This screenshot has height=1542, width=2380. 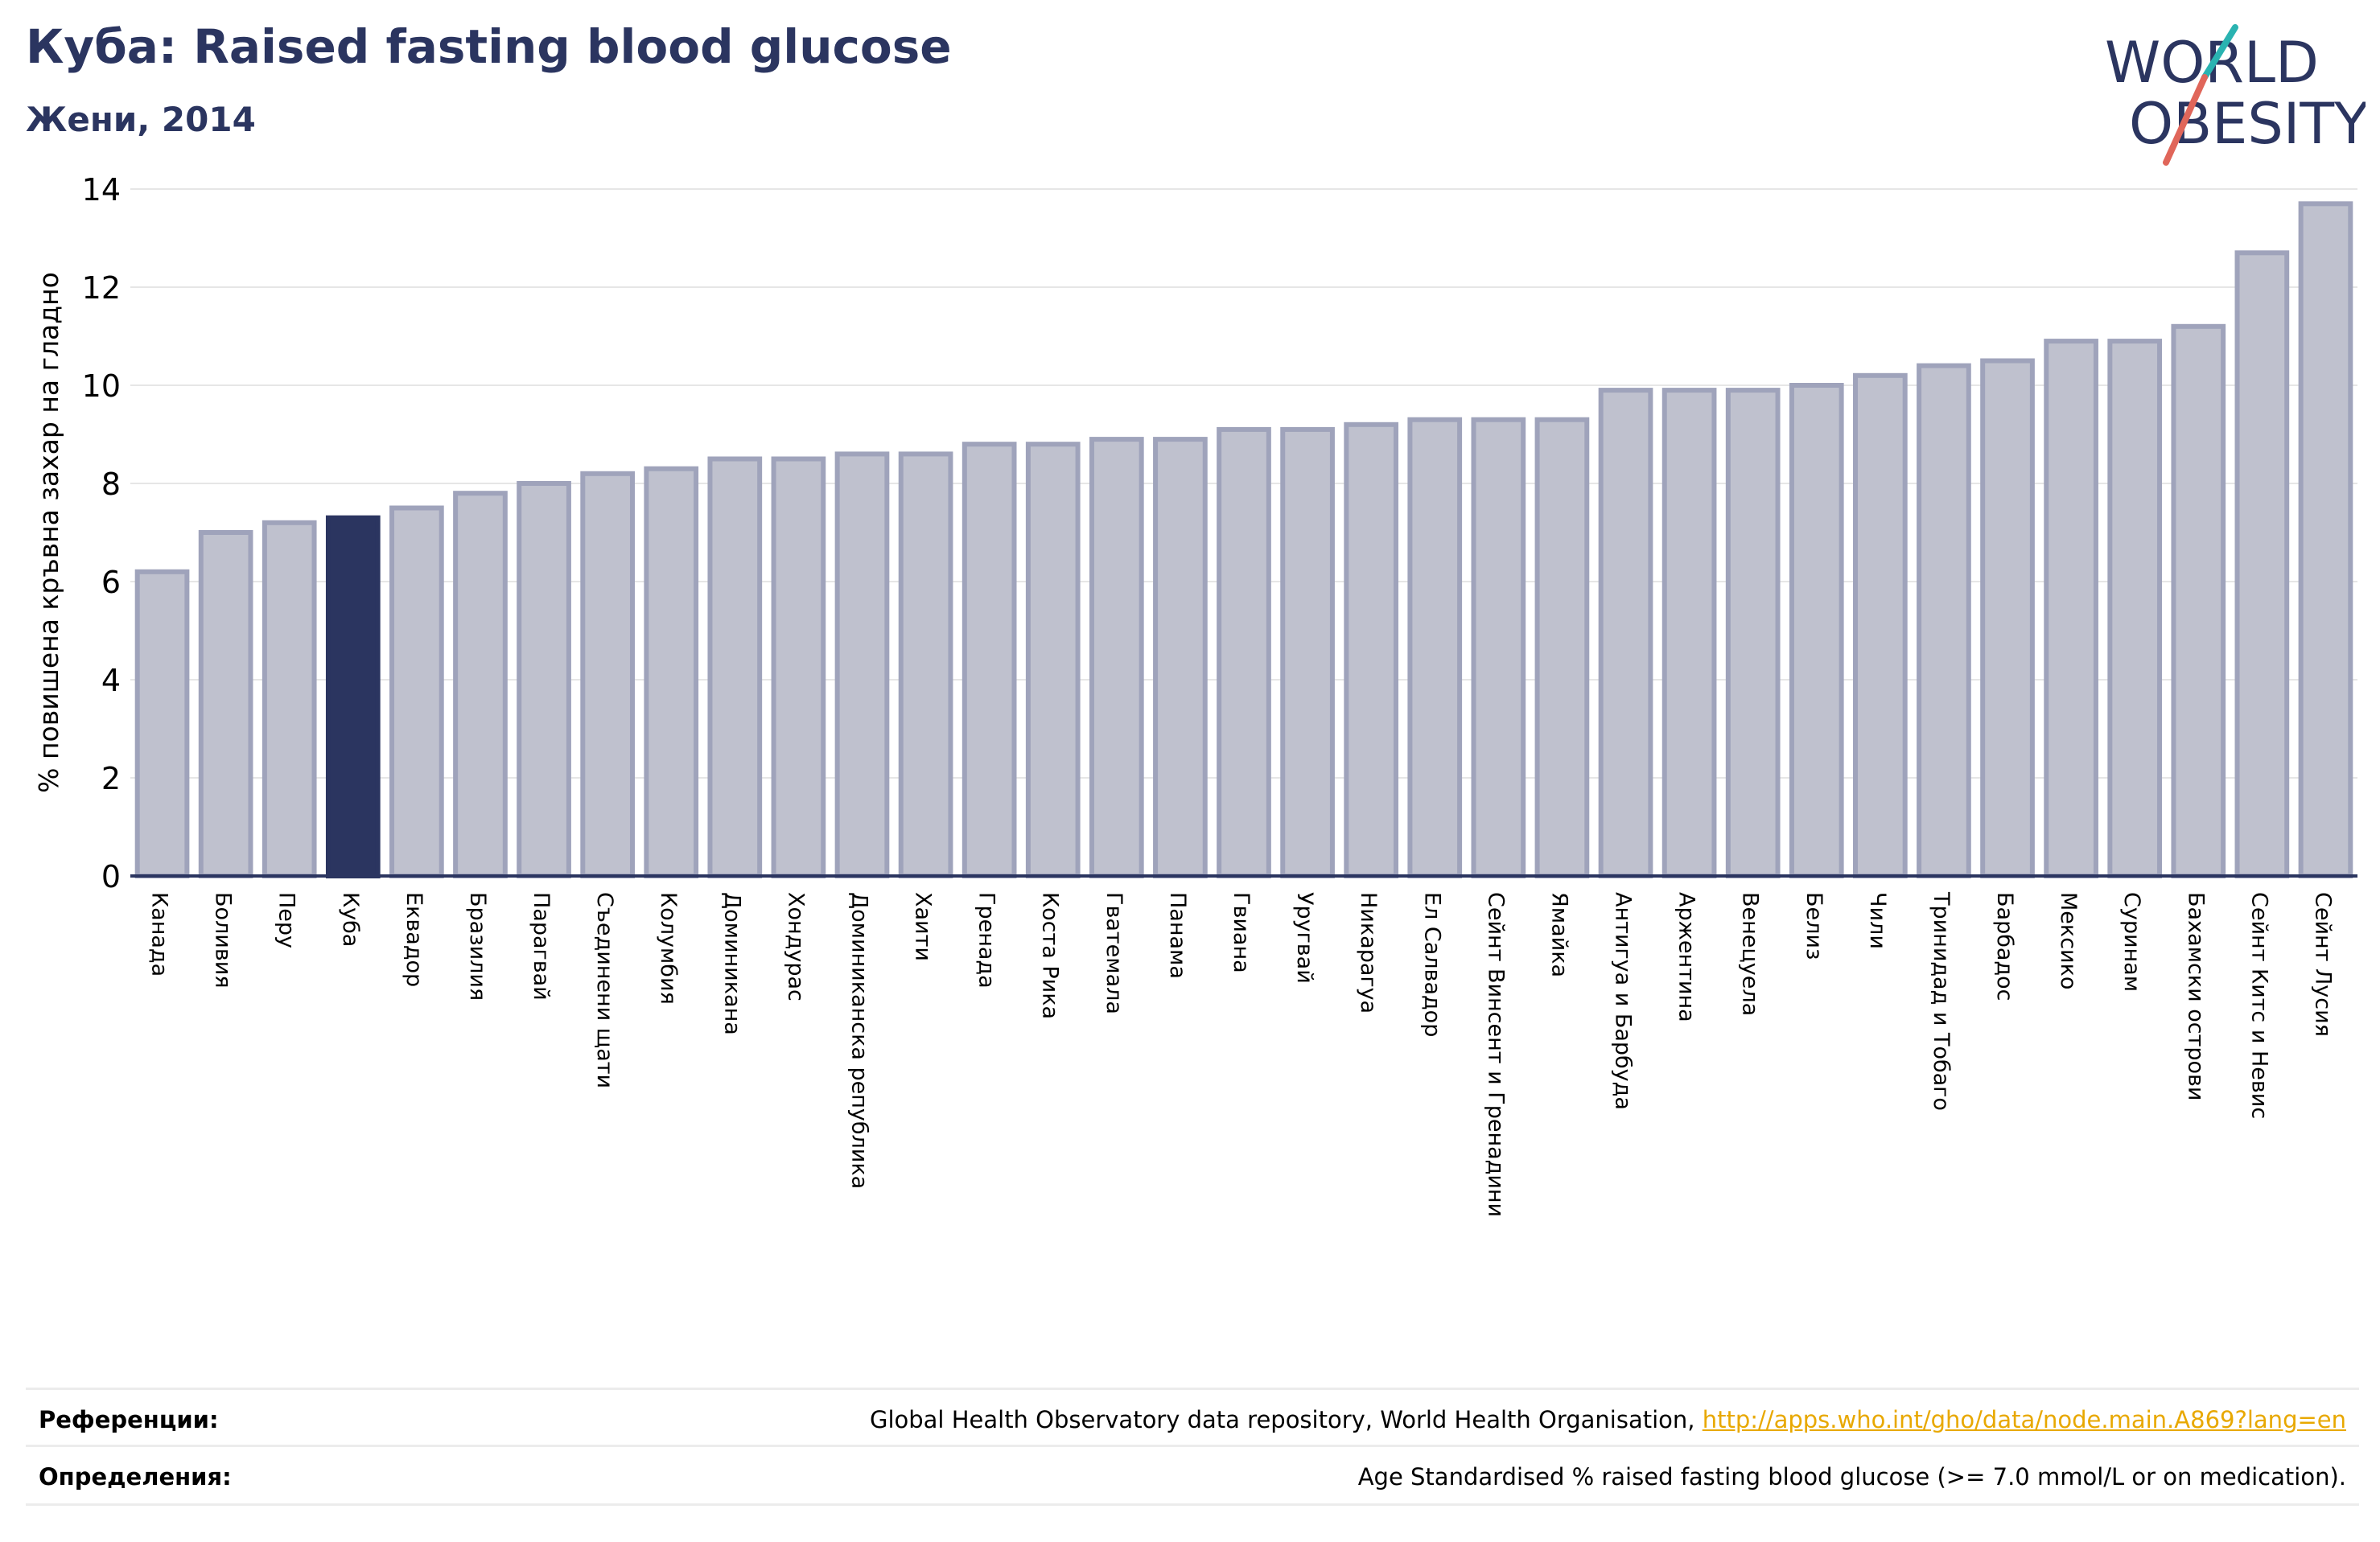 I want to click on logo-slash-teal, so click(x=2219, y=52).